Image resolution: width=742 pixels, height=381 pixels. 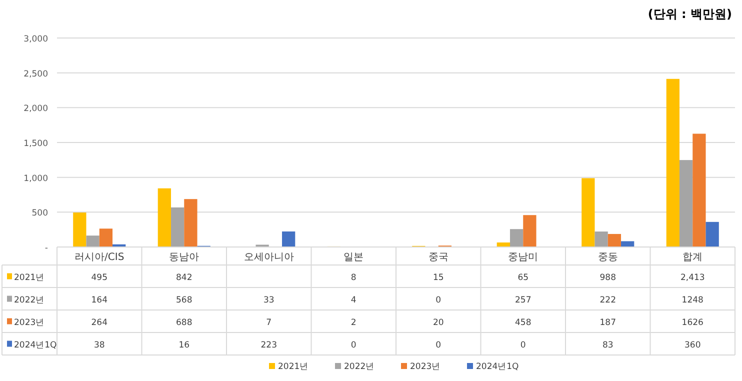 What do you see at coordinates (438, 257) in the screenshot?
I see `x-tick-label: 중국` at bounding box center [438, 257].